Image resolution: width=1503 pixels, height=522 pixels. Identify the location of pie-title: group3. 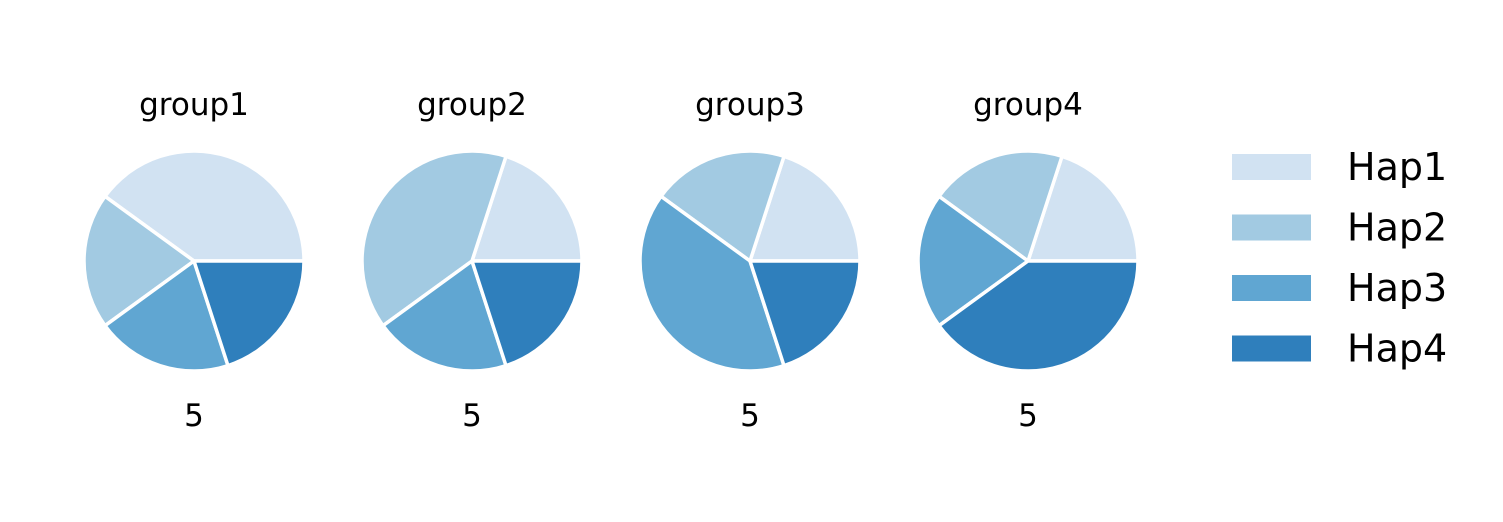
(750, 105).